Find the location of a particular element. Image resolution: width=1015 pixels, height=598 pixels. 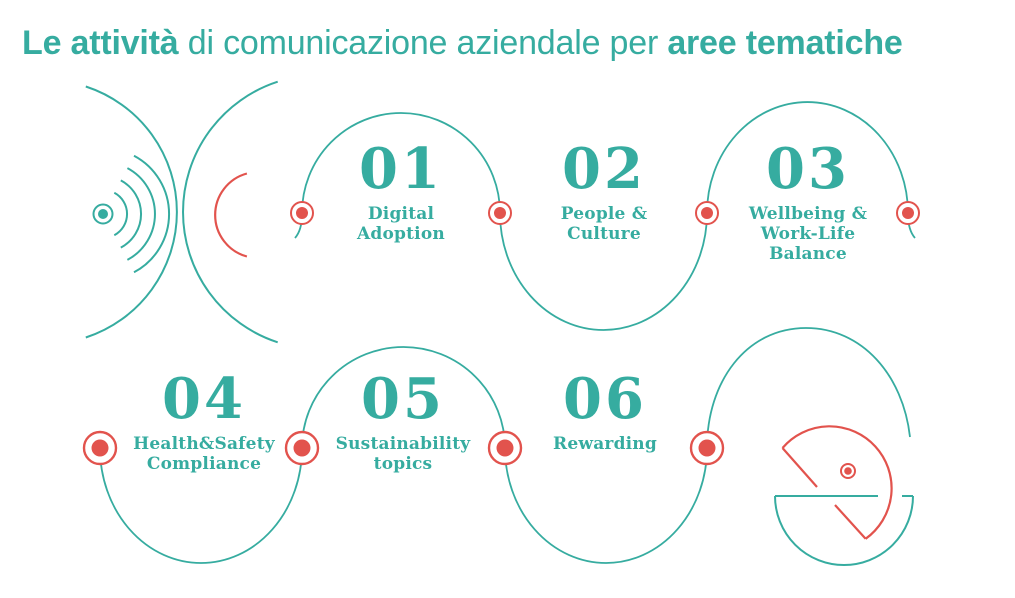

node-label-line: Balance is located at coordinates (808, 254).